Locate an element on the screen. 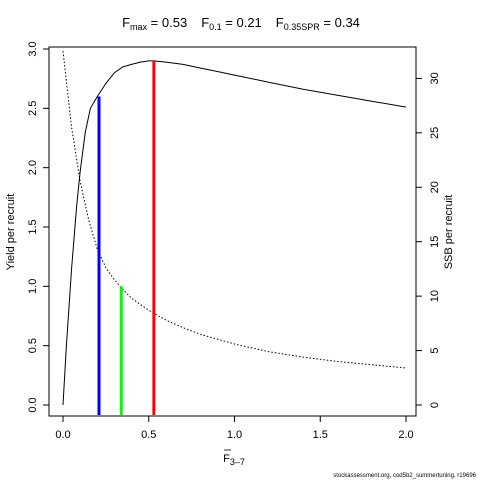 The height and width of the screenshot is (480, 480). y-axis-left-label: Yield per recruit is located at coordinates (11, 232).